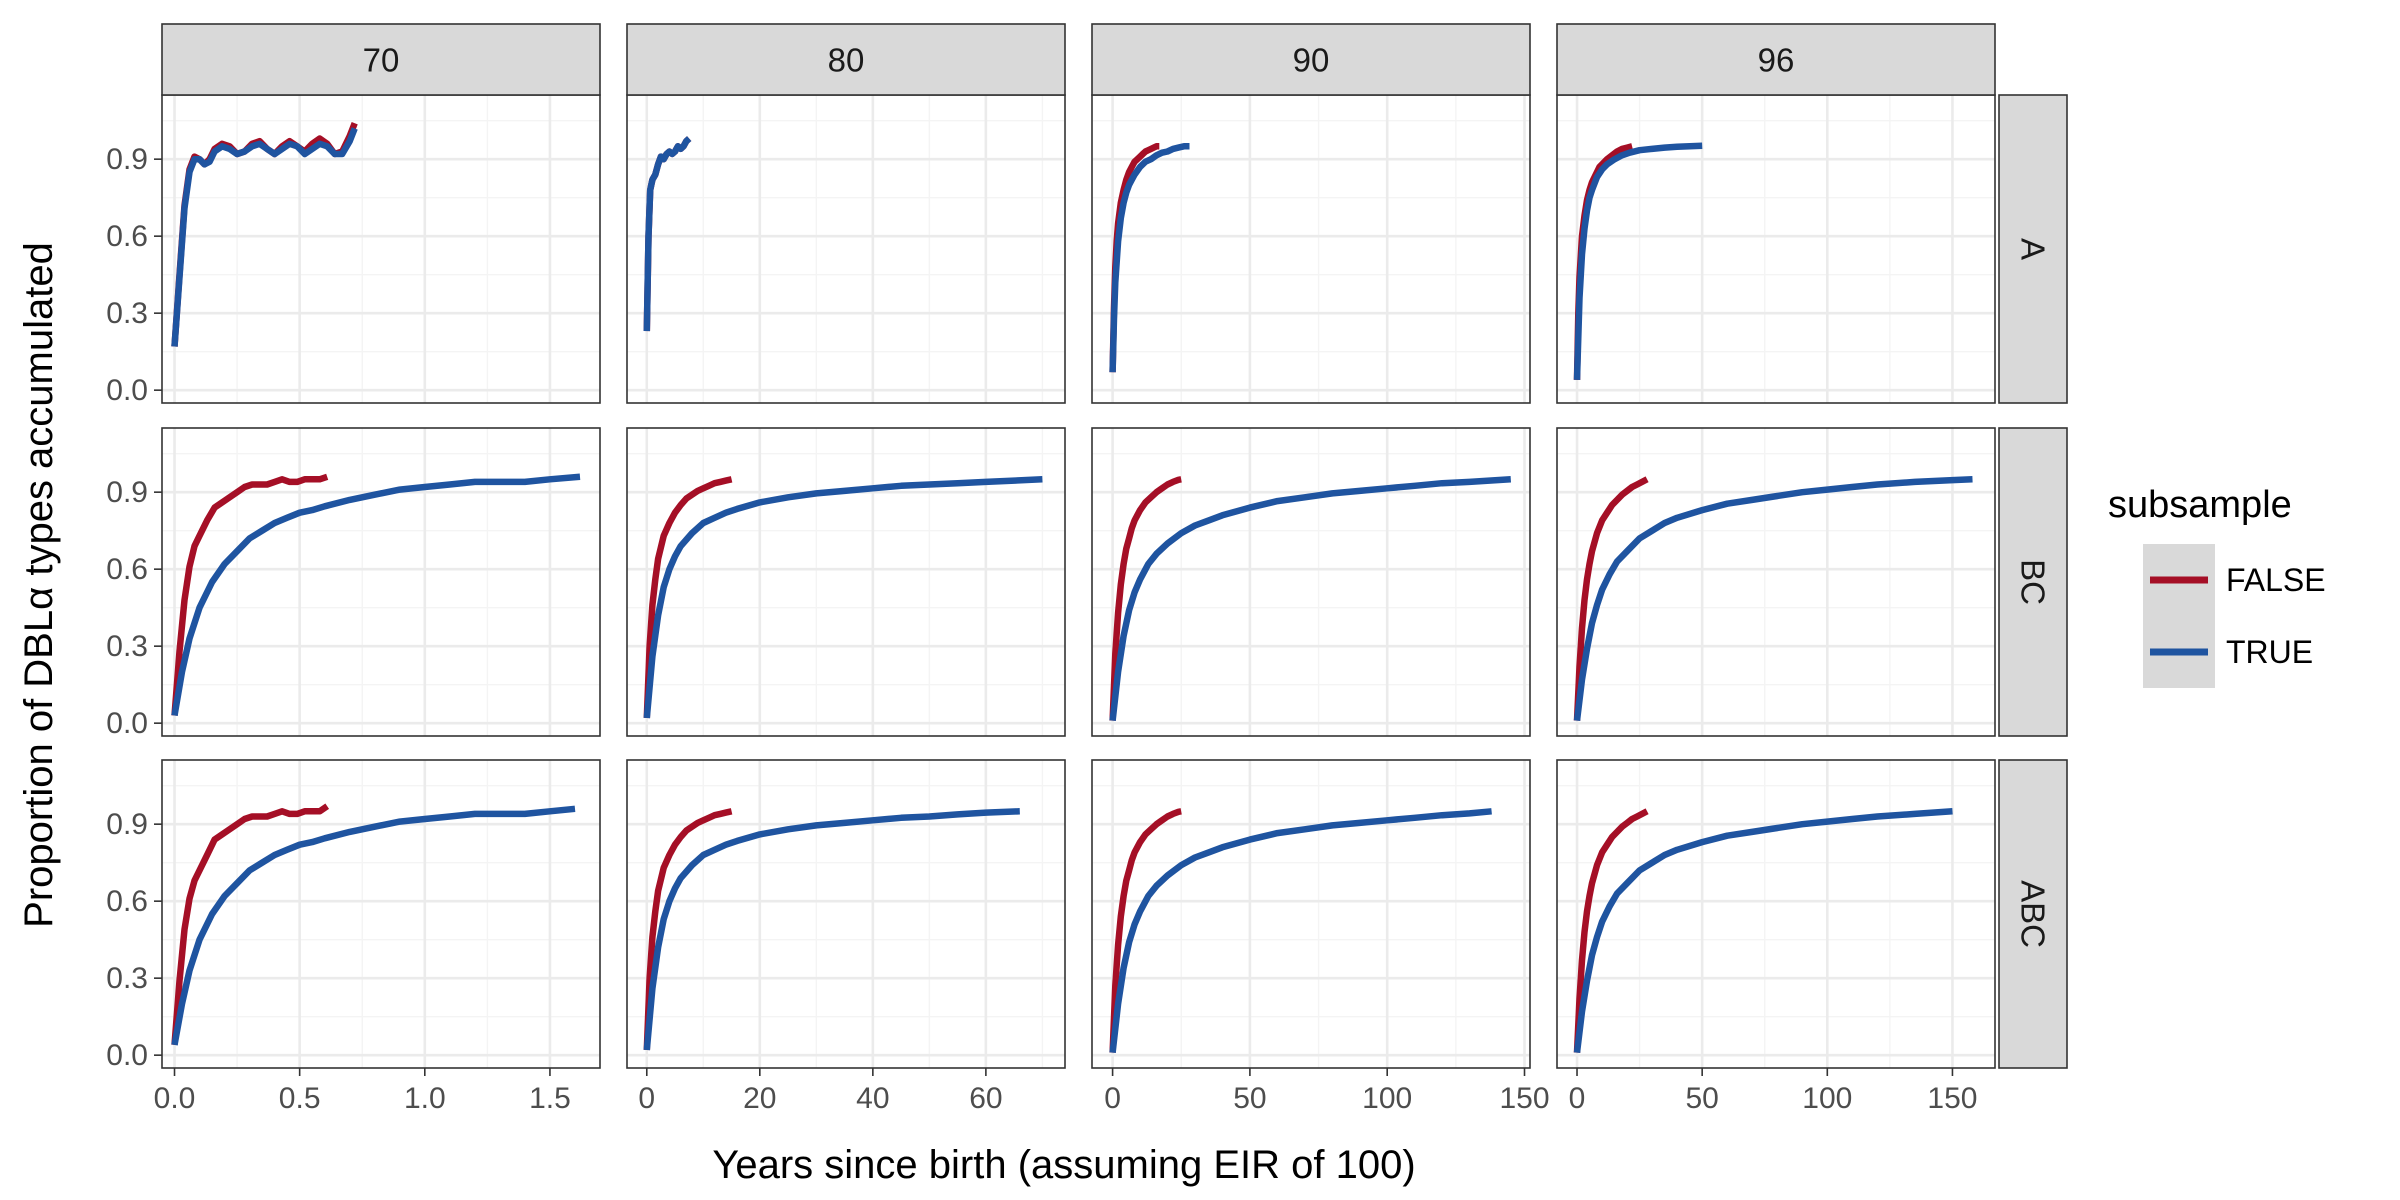  I want to click on legend-entry-true: TRUE, so click(2231, 652).